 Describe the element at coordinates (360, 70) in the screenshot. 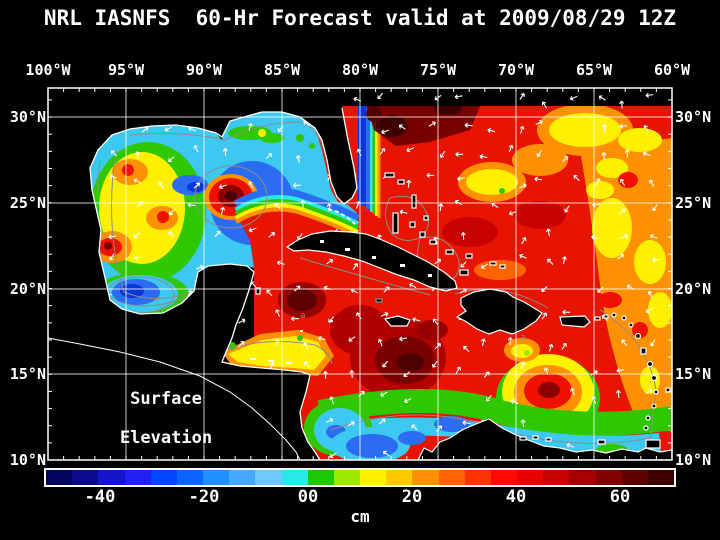

I see `lon-axis-label-4: 80°W` at that location.